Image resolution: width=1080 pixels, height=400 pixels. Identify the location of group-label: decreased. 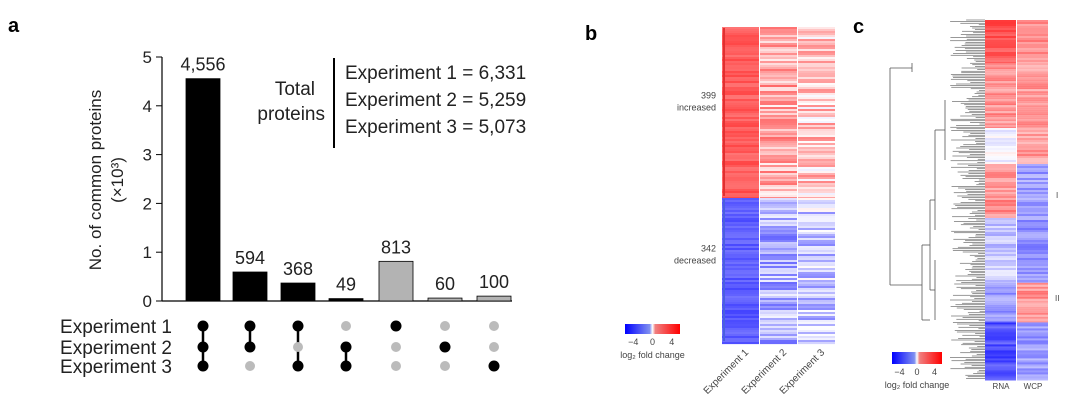
(695, 261).